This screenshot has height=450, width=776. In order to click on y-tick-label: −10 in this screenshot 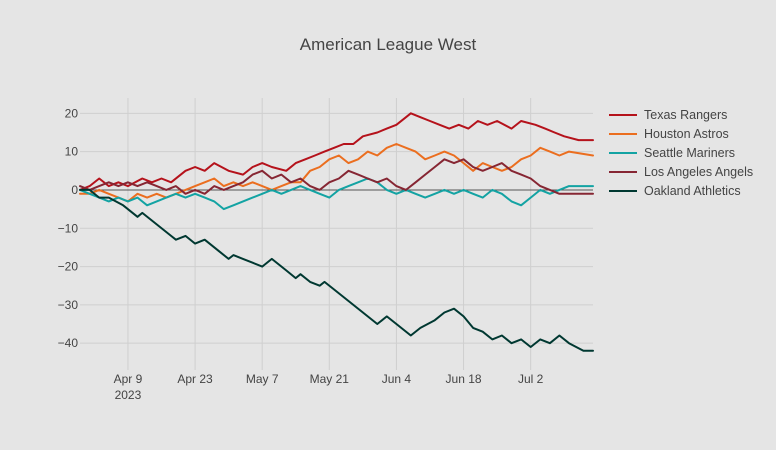, I will do `click(68, 228)`.